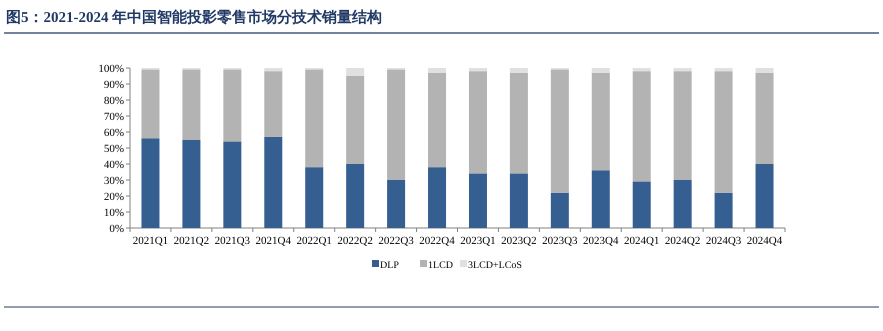 This screenshot has width=883, height=331. I want to click on legend-label: 3LCD+LCoS, so click(495, 265).